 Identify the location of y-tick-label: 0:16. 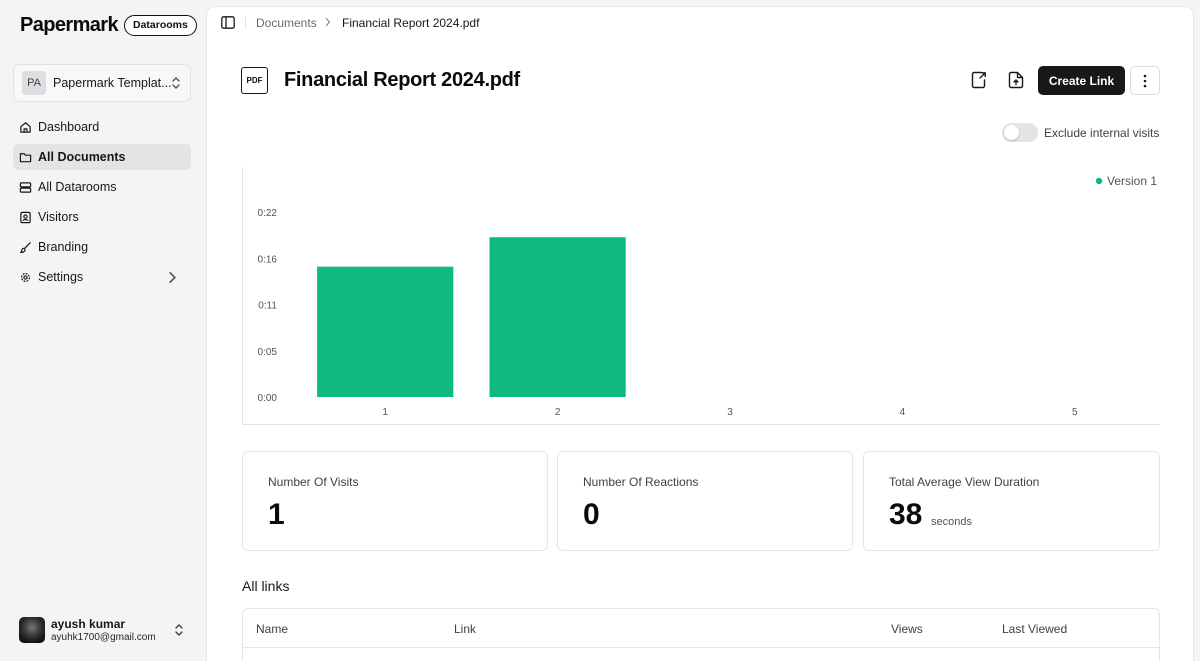
(268, 259).